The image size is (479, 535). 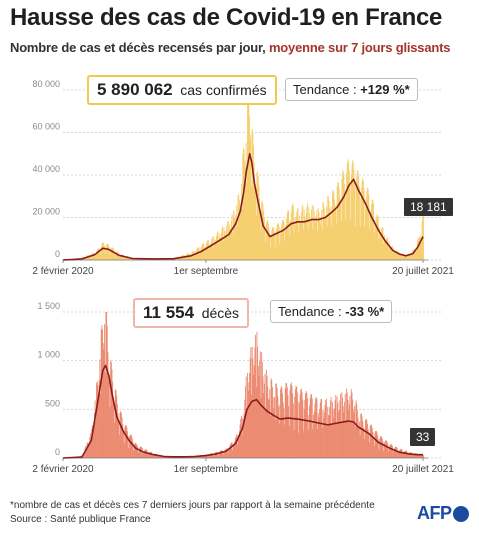 What do you see at coordinates (351, 89) in the screenshot?
I see `cases-trend-box: Tendance : +129 %*` at bounding box center [351, 89].